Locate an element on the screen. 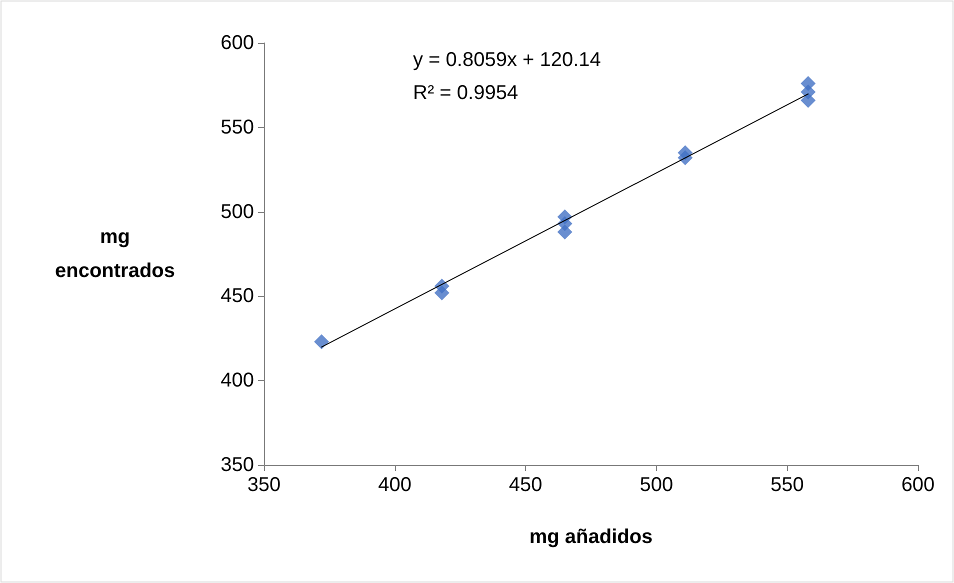 This screenshot has height=583, width=954. y-tick-label: 500 is located at coordinates (237, 211).